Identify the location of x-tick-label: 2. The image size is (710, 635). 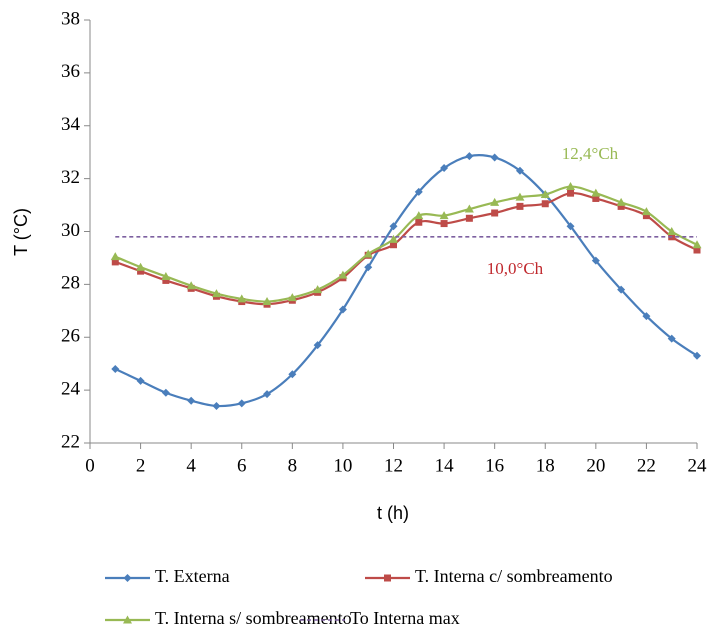
(141, 465).